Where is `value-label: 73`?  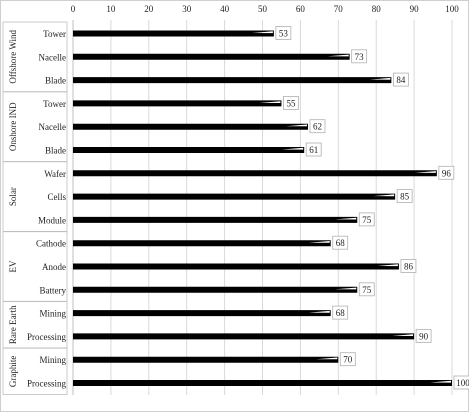 value-label: 73 is located at coordinates (360, 57).